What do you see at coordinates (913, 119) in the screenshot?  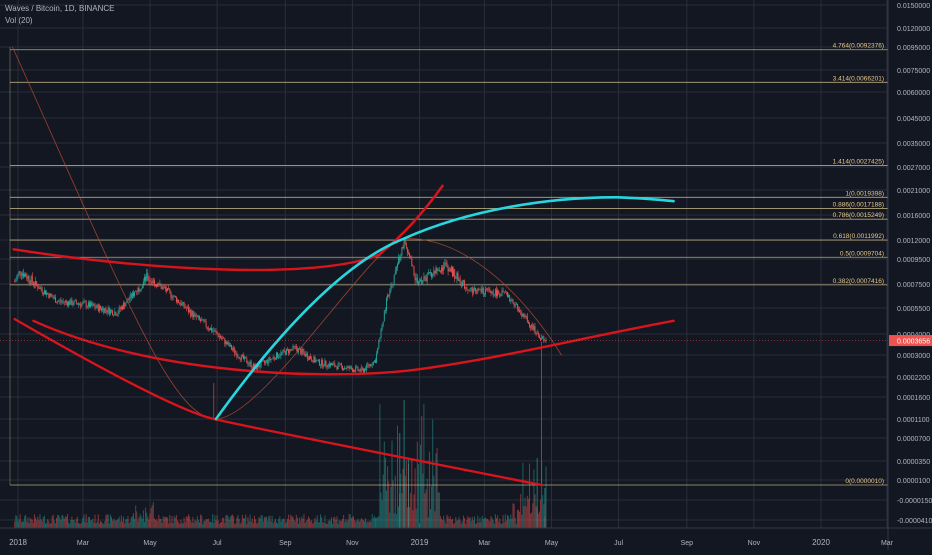 I see `y-tick-label: 0.0045000` at bounding box center [913, 119].